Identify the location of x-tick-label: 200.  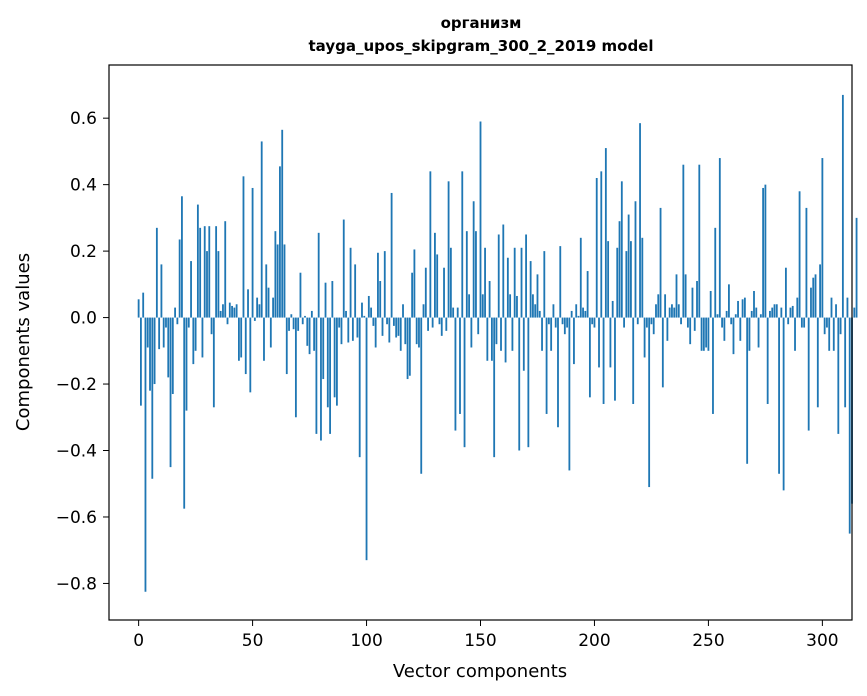
(594, 641).